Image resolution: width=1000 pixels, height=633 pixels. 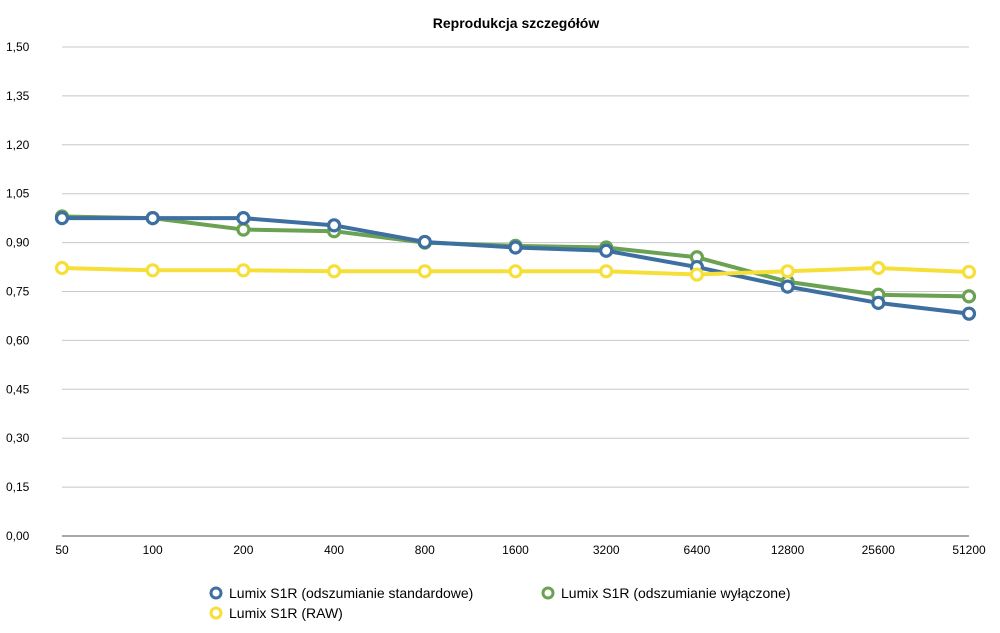 I want to click on x-tick-label: 400, so click(x=334, y=550).